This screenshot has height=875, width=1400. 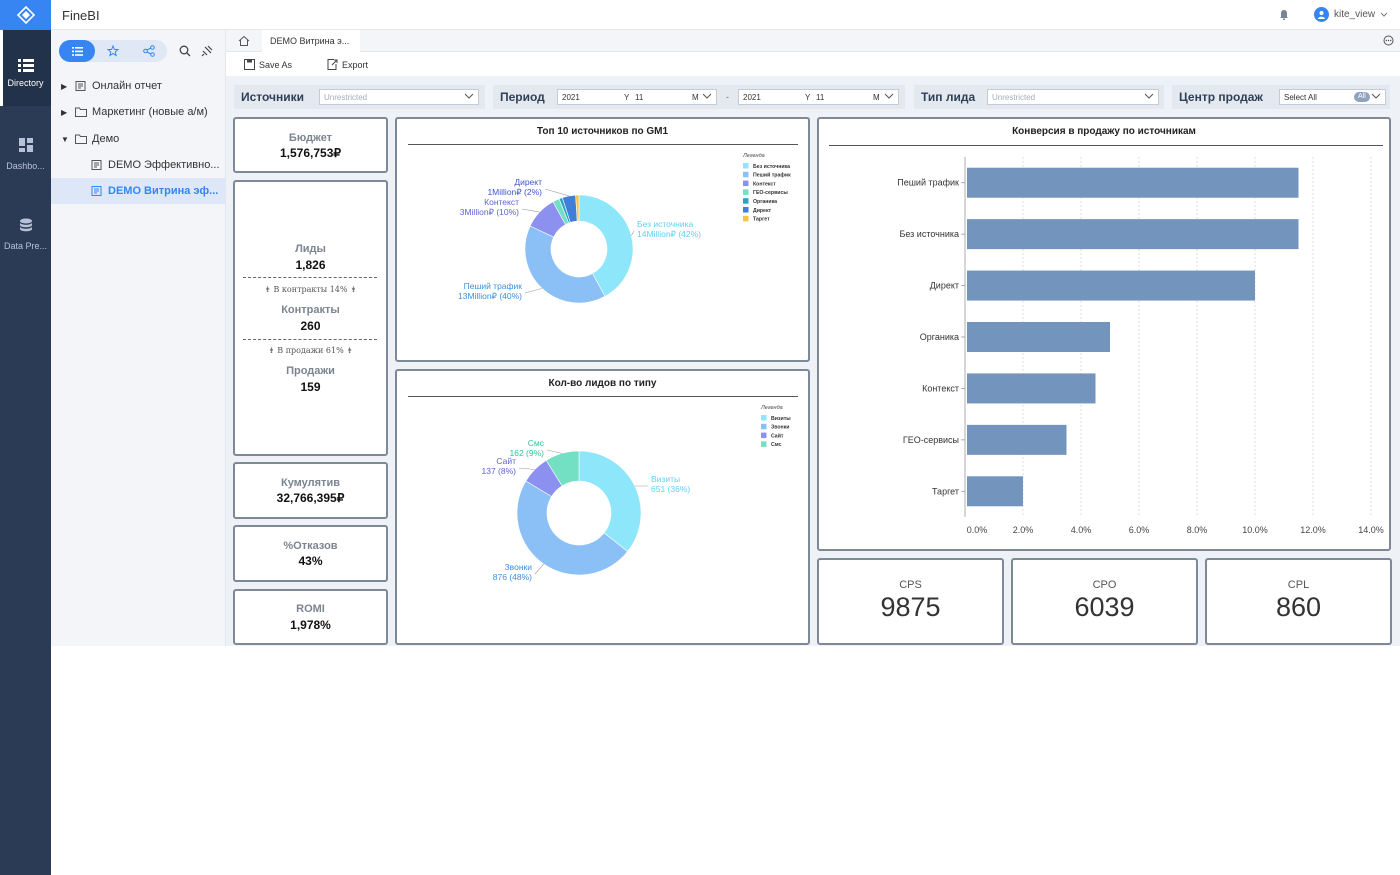 I want to click on x-tick-label: 8.0%, so click(x=1197, y=530).